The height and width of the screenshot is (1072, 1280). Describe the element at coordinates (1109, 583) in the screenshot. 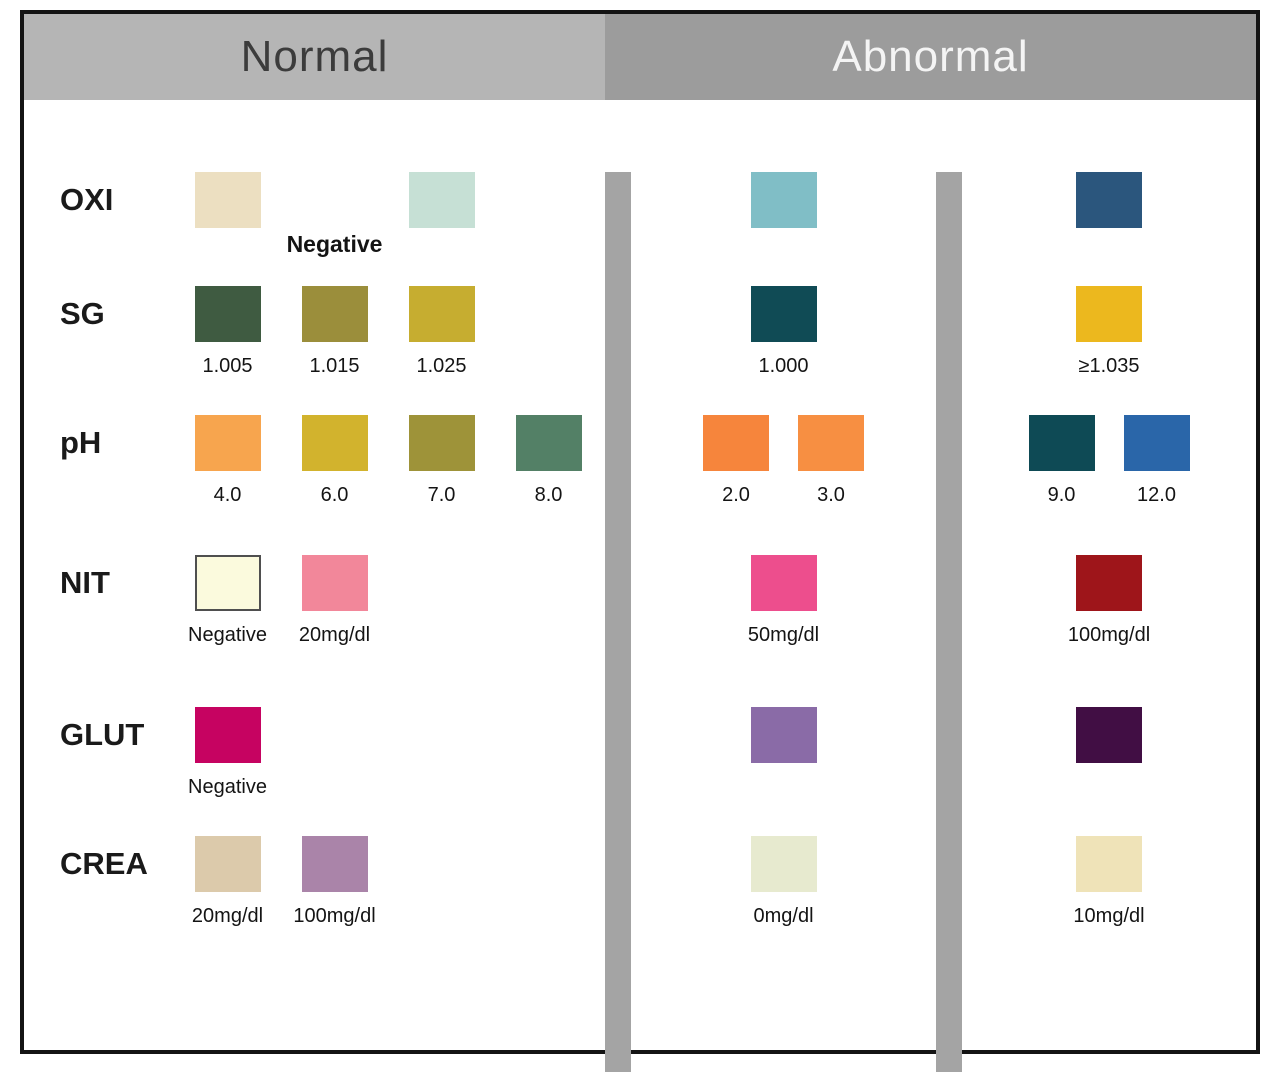

I see `swatch-nit-abnormal-right` at that location.